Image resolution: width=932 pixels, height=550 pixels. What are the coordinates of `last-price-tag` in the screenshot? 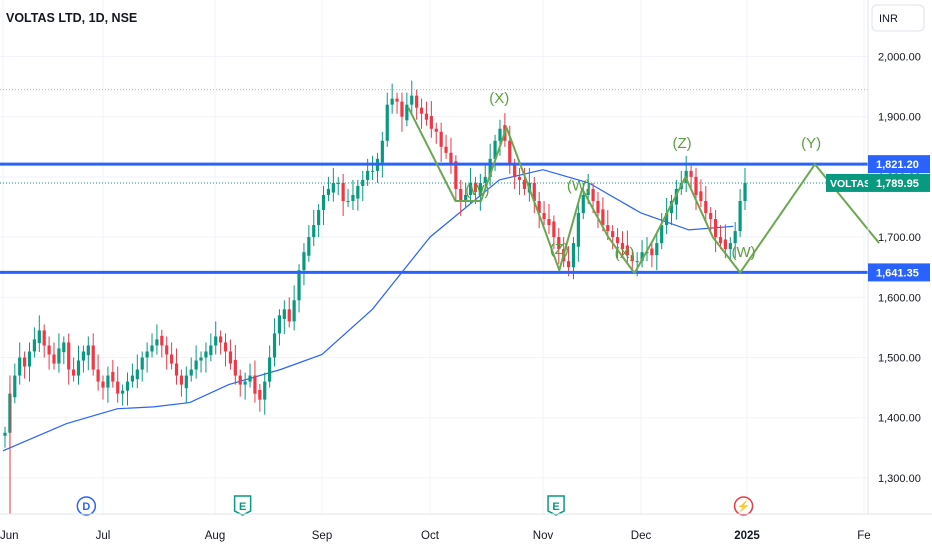 It's located at (899, 182).